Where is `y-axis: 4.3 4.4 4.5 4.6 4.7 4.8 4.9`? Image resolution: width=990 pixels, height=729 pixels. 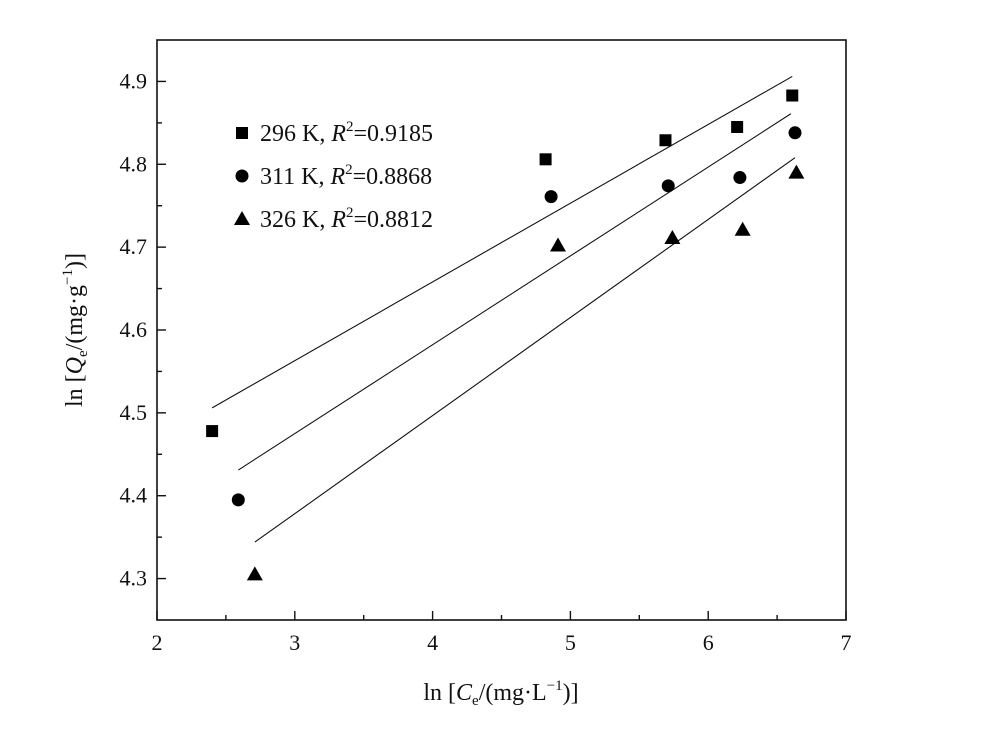 y-axis: 4.3 4.4 4.5 4.6 4.7 4.8 4.9 is located at coordinates (143, 329).